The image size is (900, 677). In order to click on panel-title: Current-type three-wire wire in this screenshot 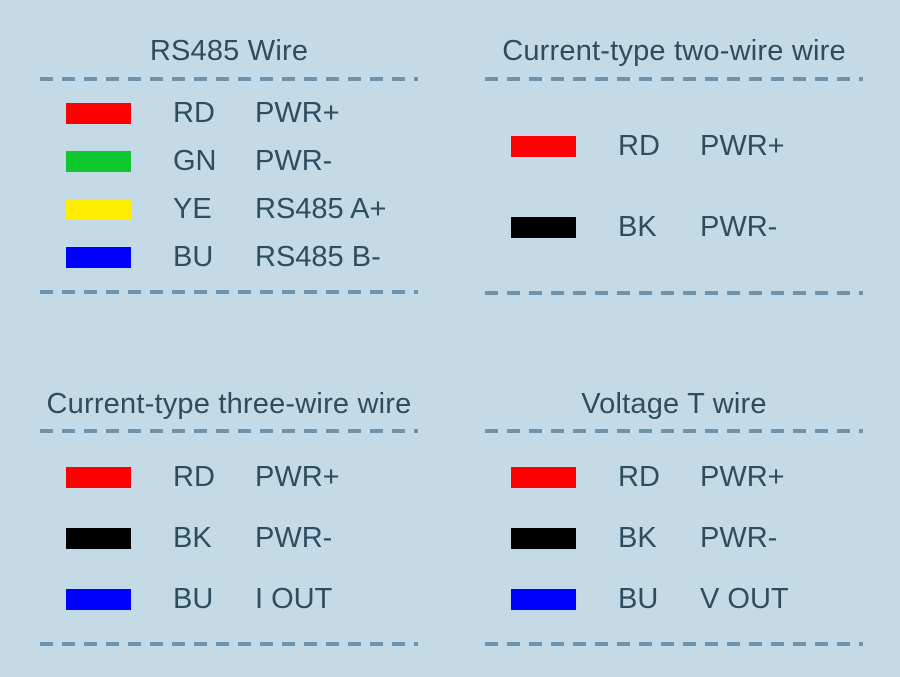, I will do `click(229, 404)`.